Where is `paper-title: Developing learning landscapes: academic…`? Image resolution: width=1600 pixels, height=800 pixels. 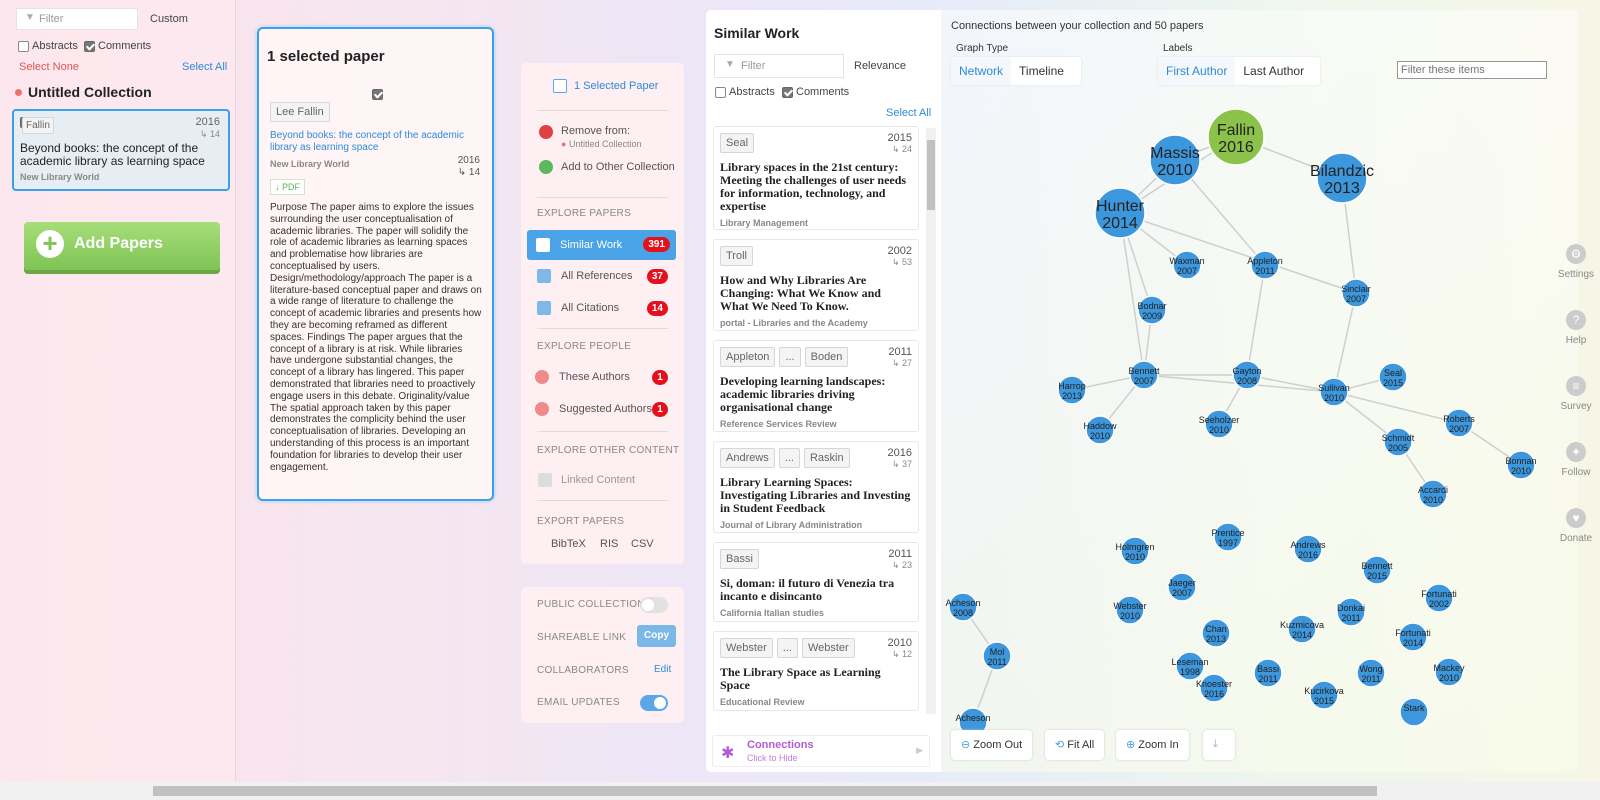
paper-title: Developing learning landscapes: academic… is located at coordinates (803, 394).